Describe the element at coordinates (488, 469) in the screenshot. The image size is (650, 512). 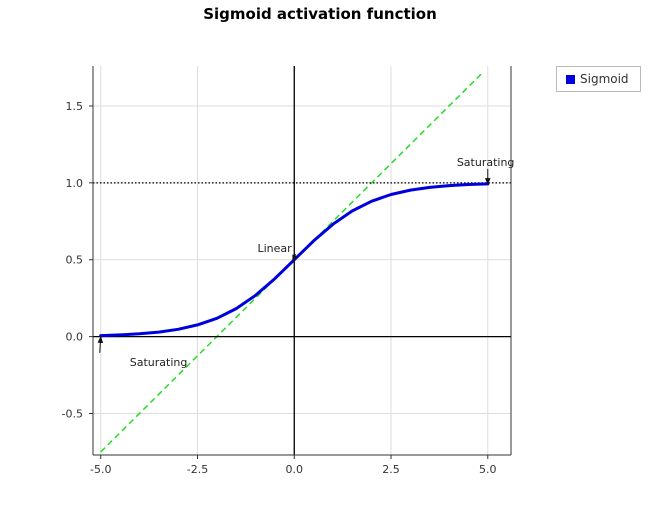
I see `x-tick-label: 5.0` at that location.